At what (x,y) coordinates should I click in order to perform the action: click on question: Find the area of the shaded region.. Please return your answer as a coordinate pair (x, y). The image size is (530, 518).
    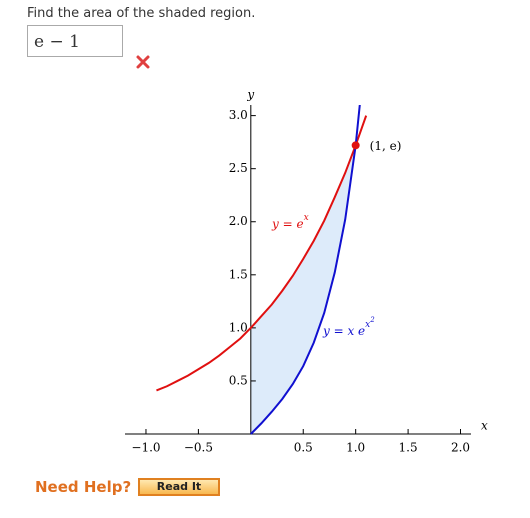
    Looking at the image, I should click on (141, 13).